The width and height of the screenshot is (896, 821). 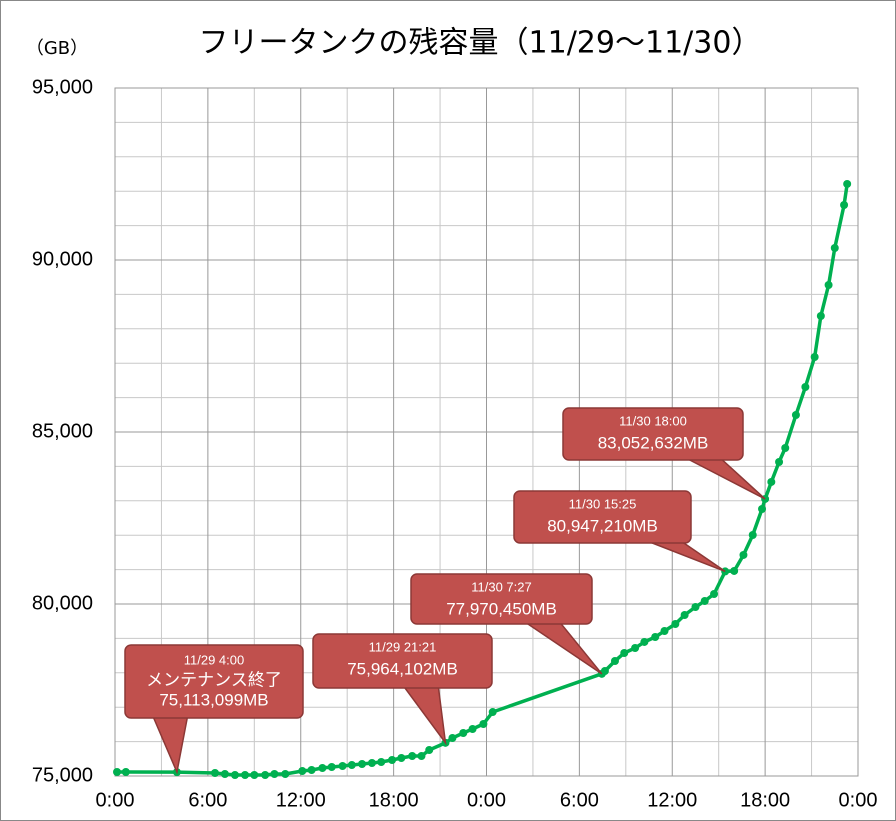 What do you see at coordinates (214, 659) in the screenshot?
I see `callout-text: 11/29 4:00` at bounding box center [214, 659].